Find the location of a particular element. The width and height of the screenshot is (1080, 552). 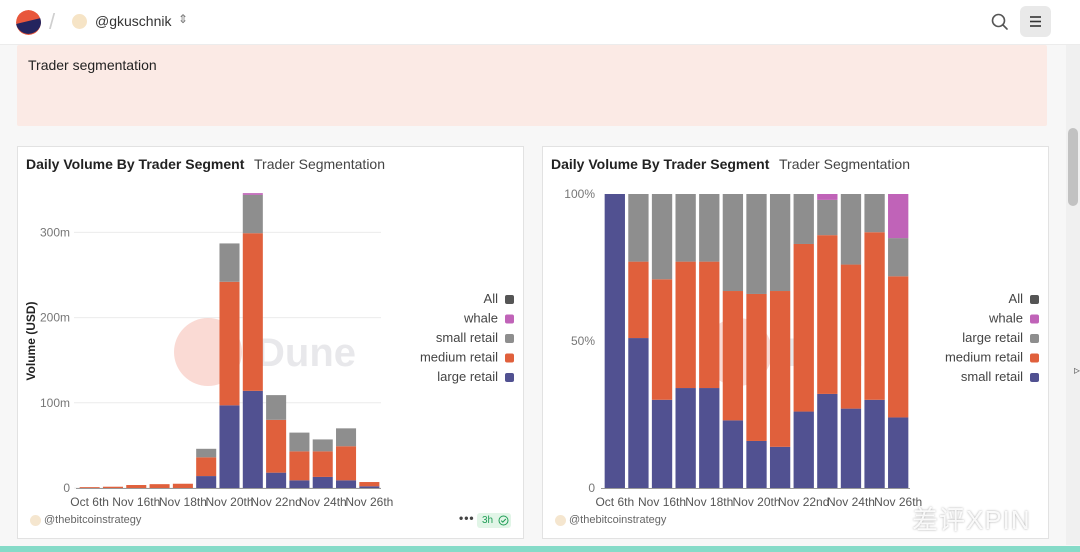

user-avatar is located at coordinates (79, 21).